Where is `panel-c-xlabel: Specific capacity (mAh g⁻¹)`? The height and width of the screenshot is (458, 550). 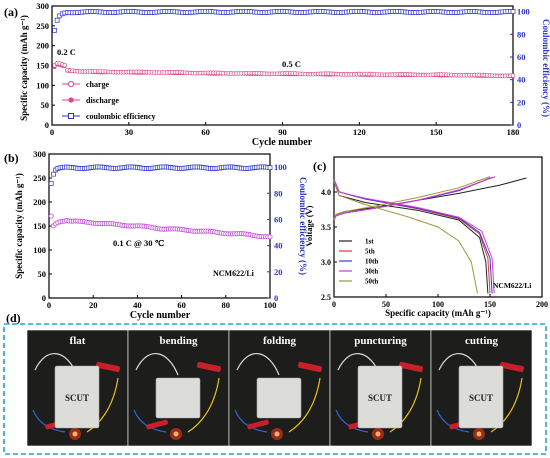 panel-c-xlabel: Specific capacity (mAh g⁻¹) is located at coordinates (438, 313).